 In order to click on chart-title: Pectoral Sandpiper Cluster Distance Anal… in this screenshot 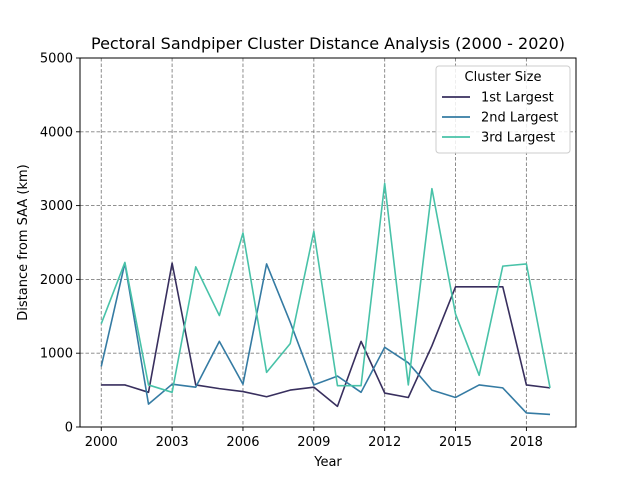, I will do `click(328, 43)`.